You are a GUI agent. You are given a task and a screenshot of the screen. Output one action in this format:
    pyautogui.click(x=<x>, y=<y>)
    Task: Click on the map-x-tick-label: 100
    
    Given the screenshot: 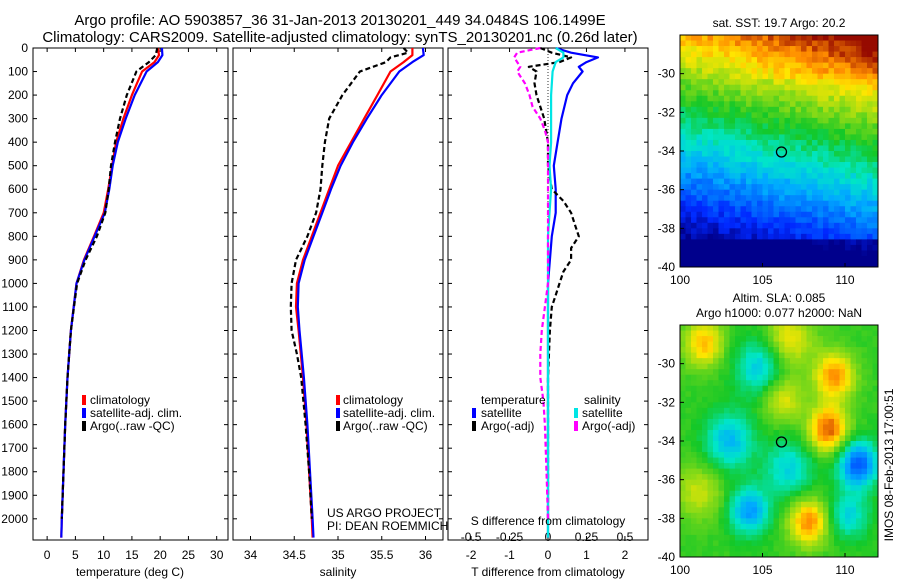 What is the action you would take?
    pyautogui.click(x=680, y=280)
    